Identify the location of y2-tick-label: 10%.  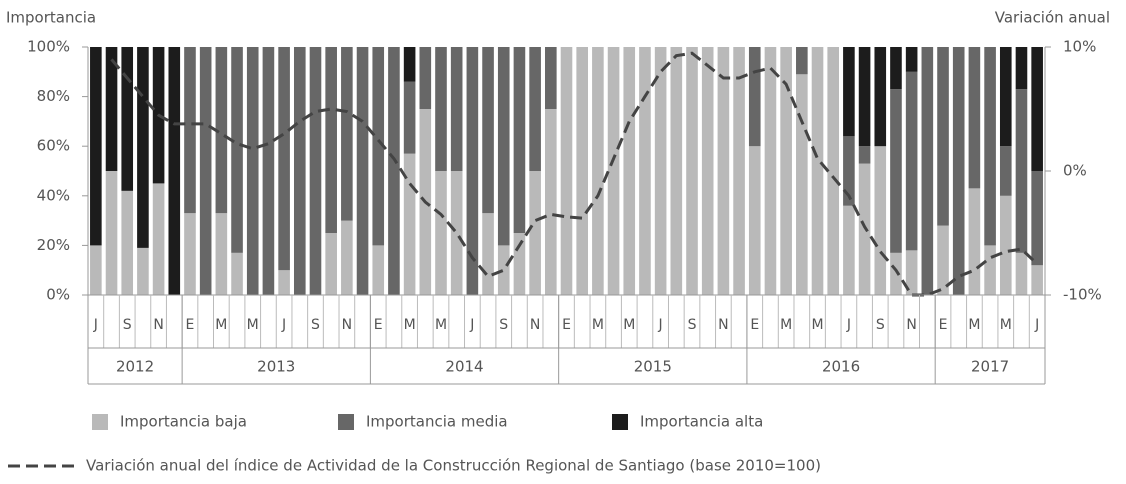
(1079, 47).